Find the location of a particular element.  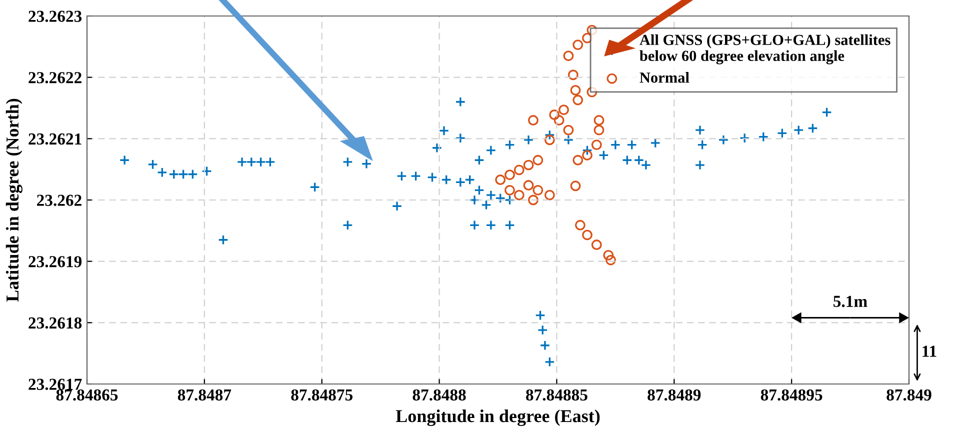

x-tick-label: 87.84895 is located at coordinates (791, 395).